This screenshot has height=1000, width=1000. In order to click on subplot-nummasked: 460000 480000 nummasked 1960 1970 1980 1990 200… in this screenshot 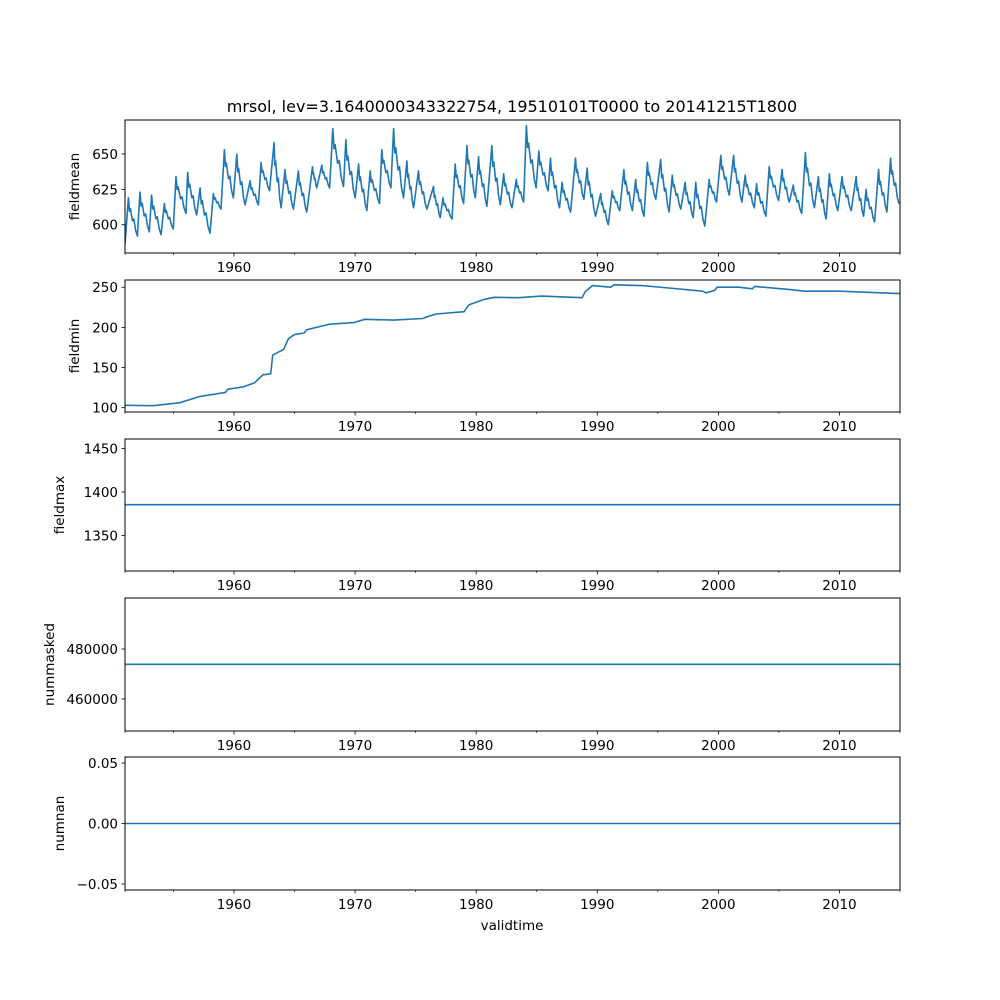, I will do `click(471, 675)`.